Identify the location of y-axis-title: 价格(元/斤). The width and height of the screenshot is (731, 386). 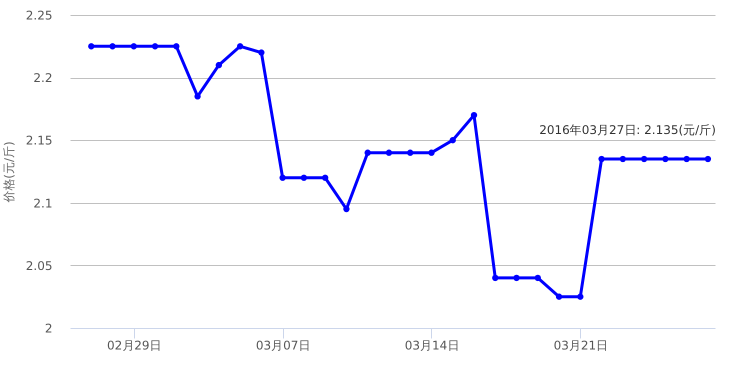
(9, 172).